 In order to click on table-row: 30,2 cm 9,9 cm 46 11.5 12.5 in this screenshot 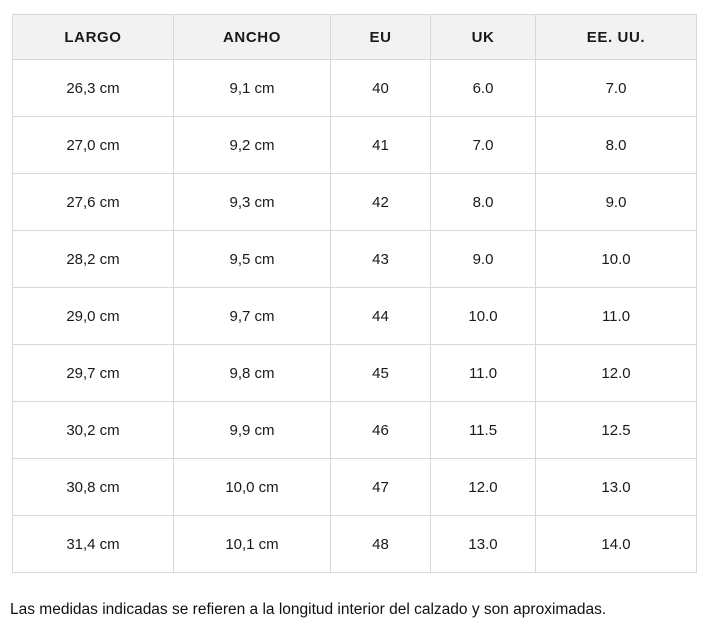, I will do `click(354, 430)`.